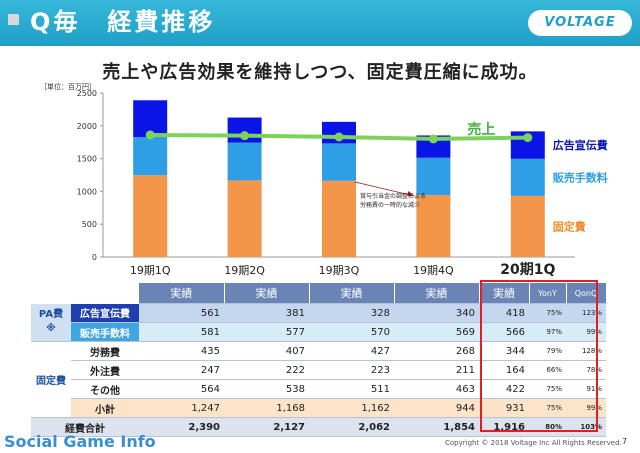  Describe the element at coordinates (87, 191) in the screenshot. I see `y-tick-label: 1000` at that location.